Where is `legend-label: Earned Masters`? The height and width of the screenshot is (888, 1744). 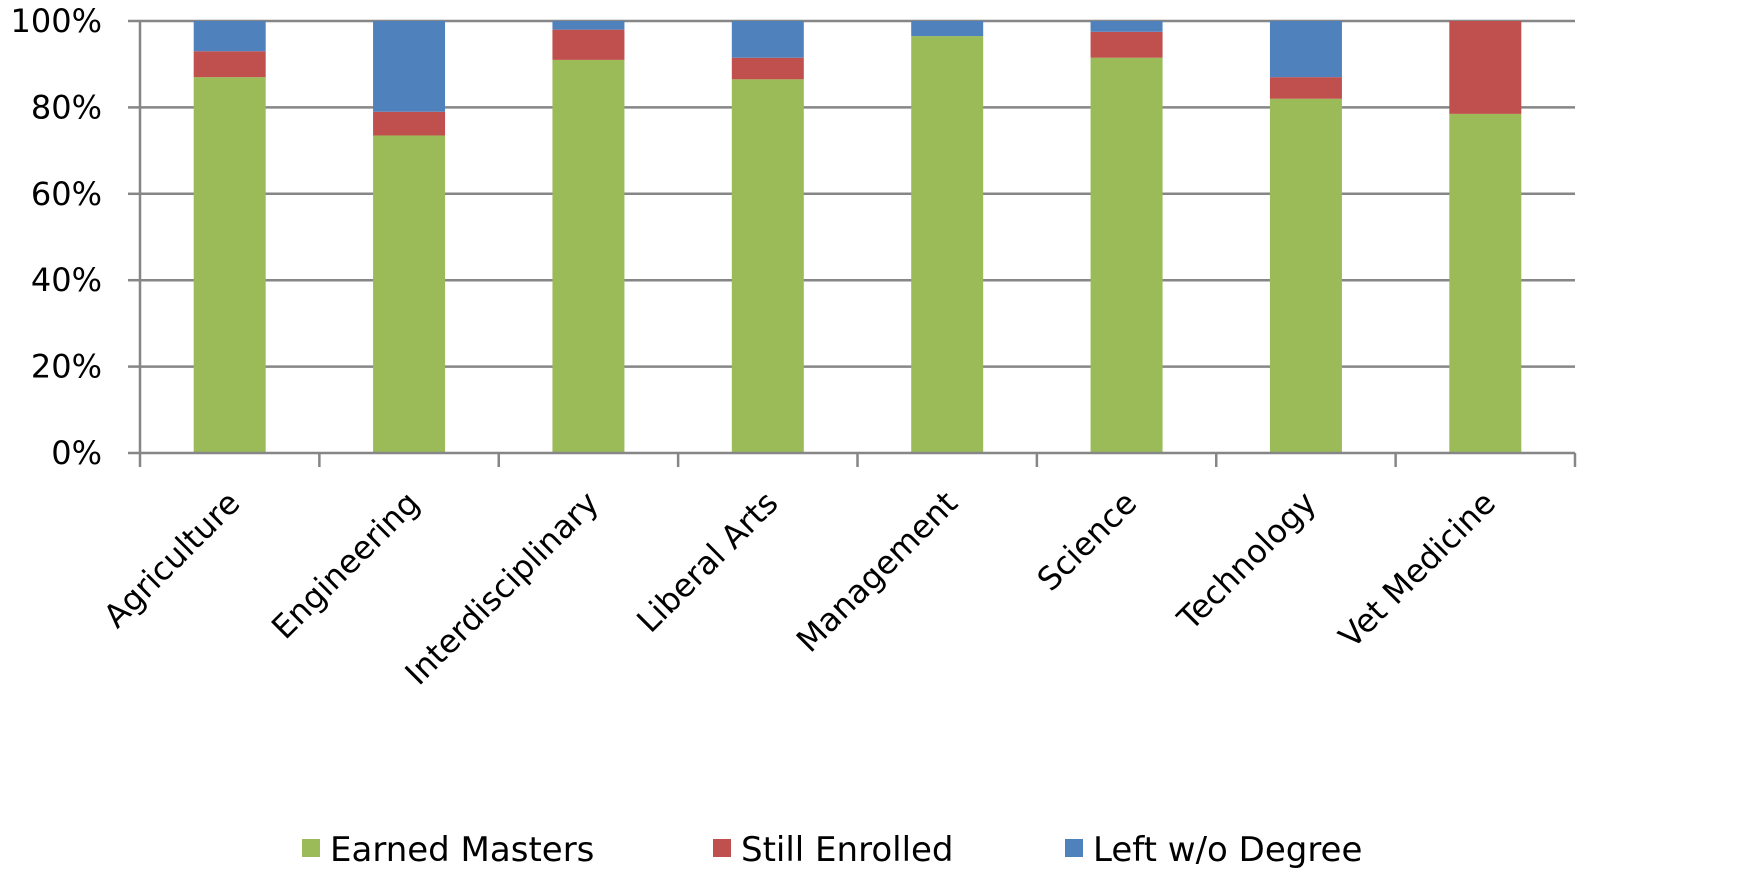
legend-label: Earned Masters is located at coordinates (462, 850).